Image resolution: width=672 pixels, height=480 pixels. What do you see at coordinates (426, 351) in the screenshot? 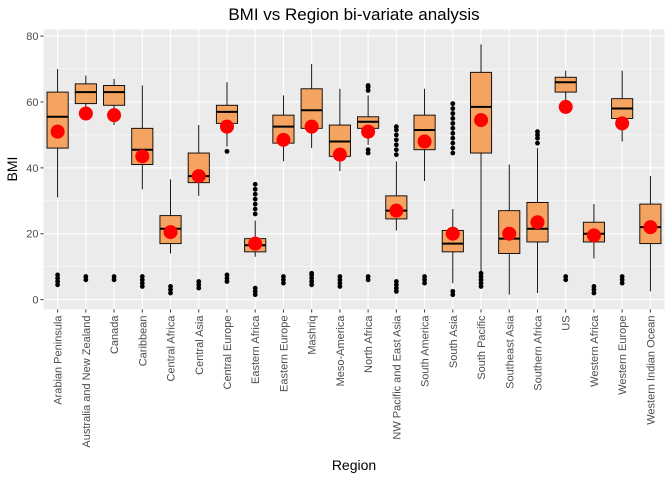
I see `x-tick-label: South America` at bounding box center [426, 351].